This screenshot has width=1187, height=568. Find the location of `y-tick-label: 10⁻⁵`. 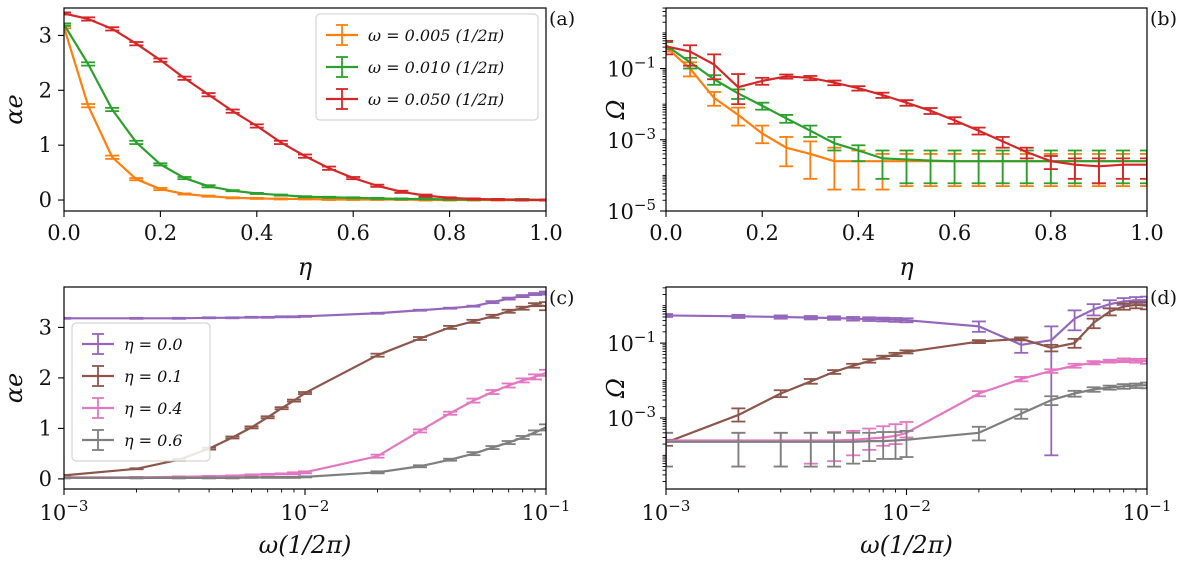

y-tick-label: 10⁻⁵ is located at coordinates (631, 210).